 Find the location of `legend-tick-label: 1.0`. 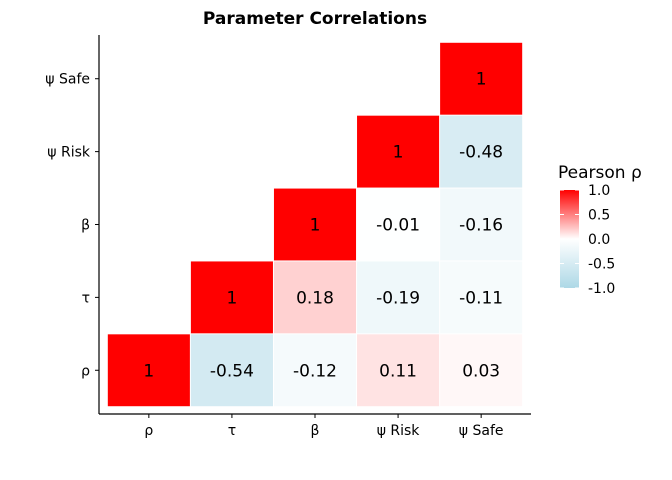

legend-tick-label: 1.0 is located at coordinates (599, 191).